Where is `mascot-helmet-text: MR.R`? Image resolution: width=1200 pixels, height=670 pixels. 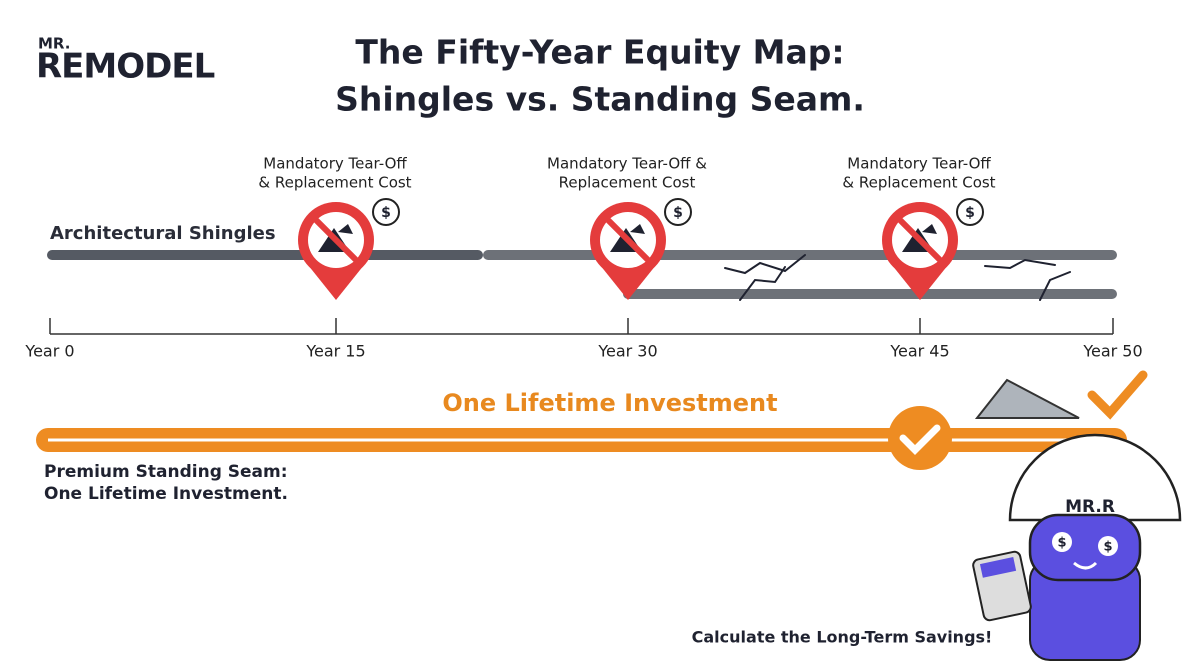
mascot-helmet-text: MR.R is located at coordinates (1090, 507).